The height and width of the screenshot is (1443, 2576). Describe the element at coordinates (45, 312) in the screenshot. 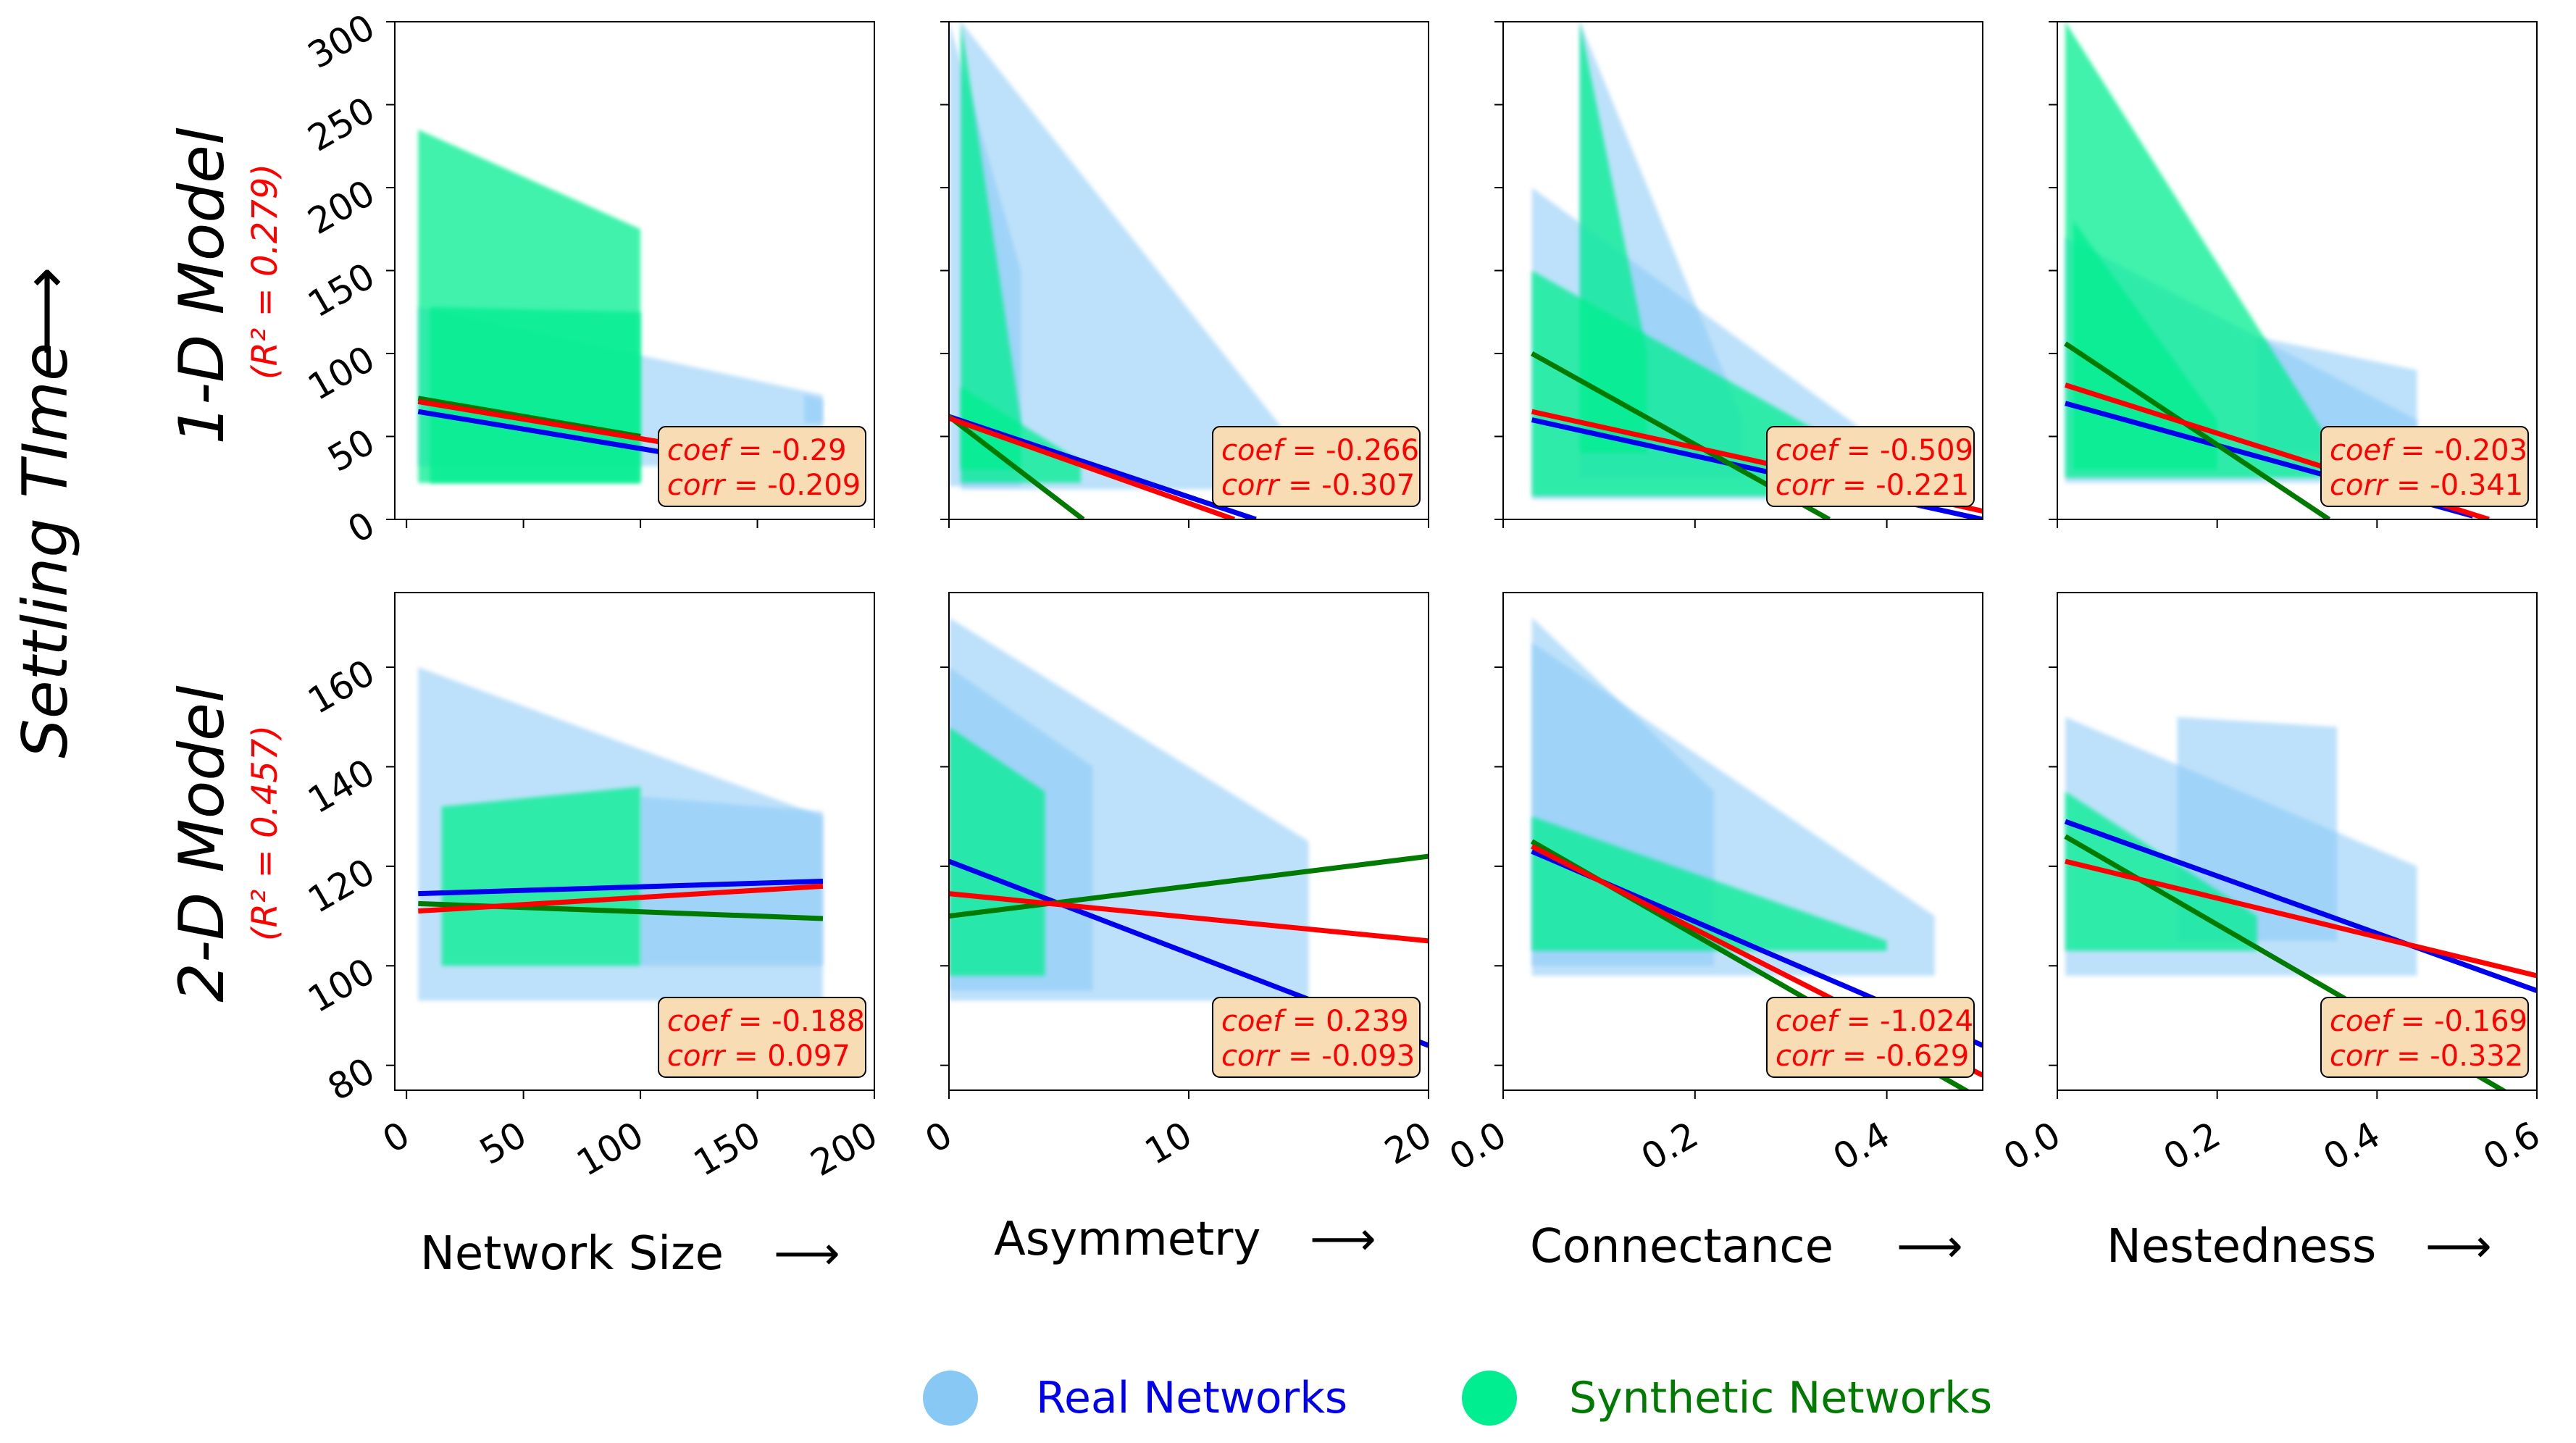

I see `y-axis-arrow: ⟶` at that location.